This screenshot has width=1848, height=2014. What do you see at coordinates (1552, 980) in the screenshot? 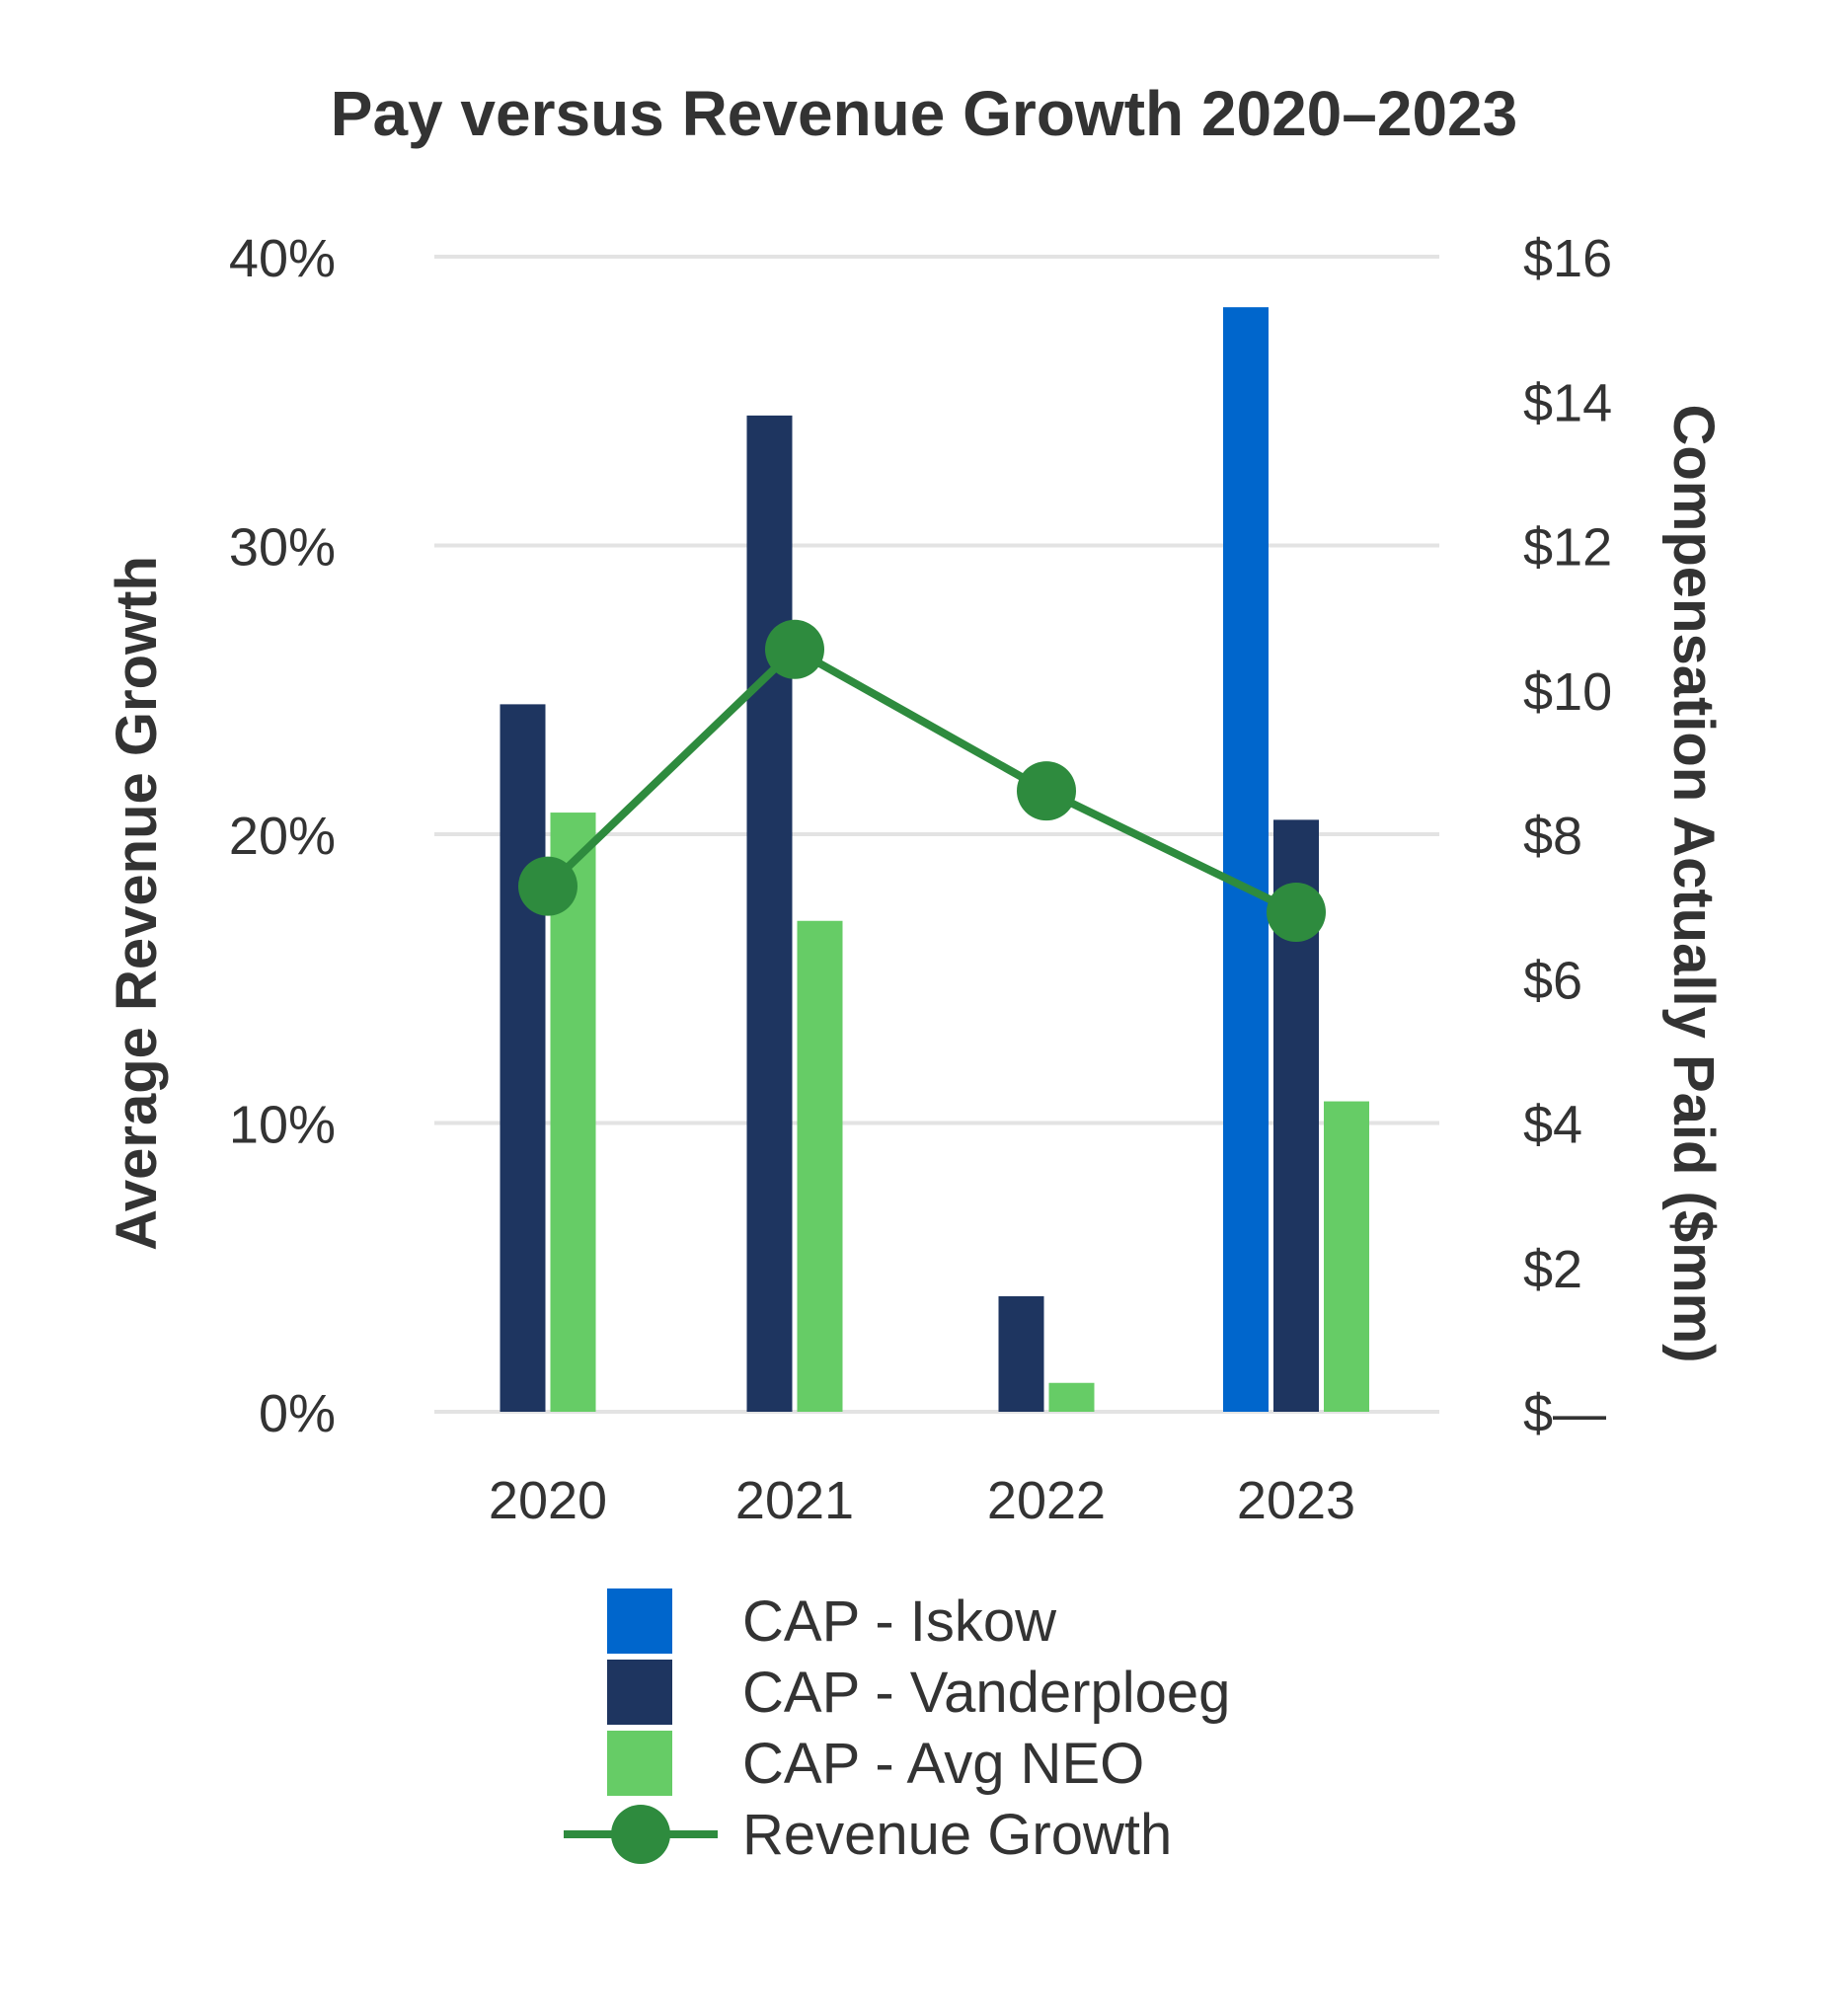
I see `right-tick-label: $6` at bounding box center [1552, 980].